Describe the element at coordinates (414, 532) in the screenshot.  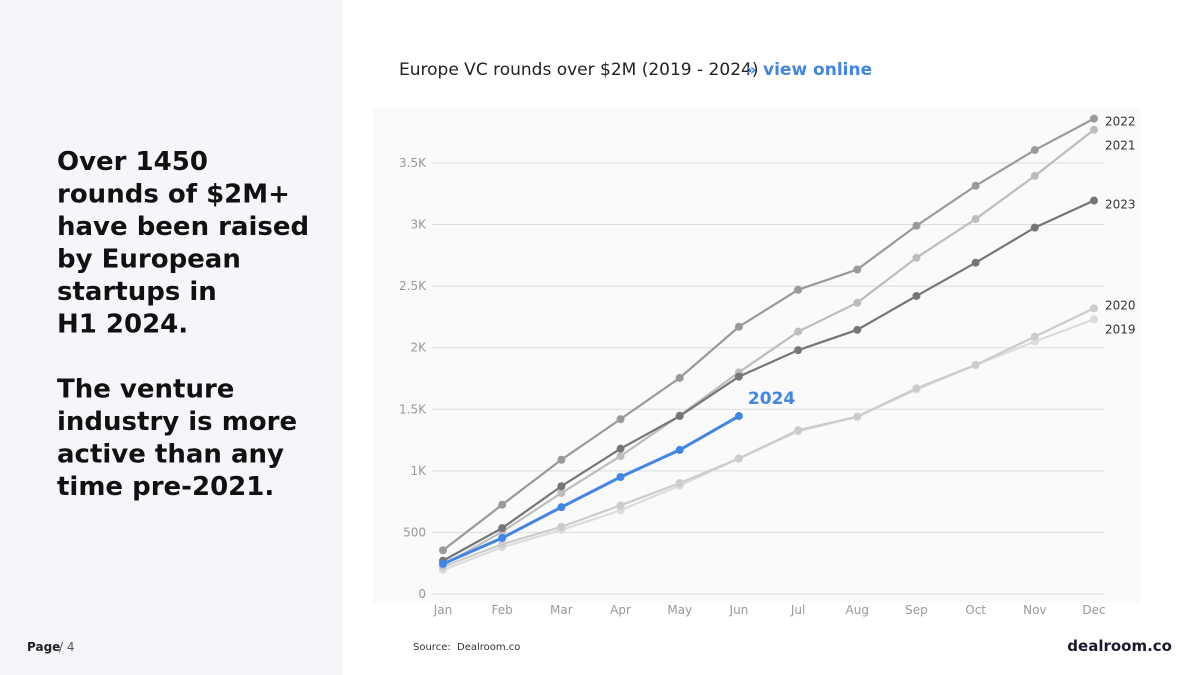
I see `y-tick-label: 500` at that location.